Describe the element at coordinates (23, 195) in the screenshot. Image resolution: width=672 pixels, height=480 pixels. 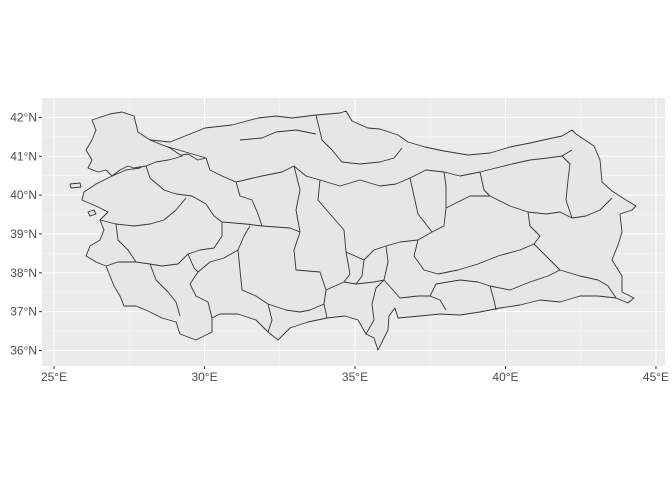
I see `y-tick-label: 40°N` at that location.